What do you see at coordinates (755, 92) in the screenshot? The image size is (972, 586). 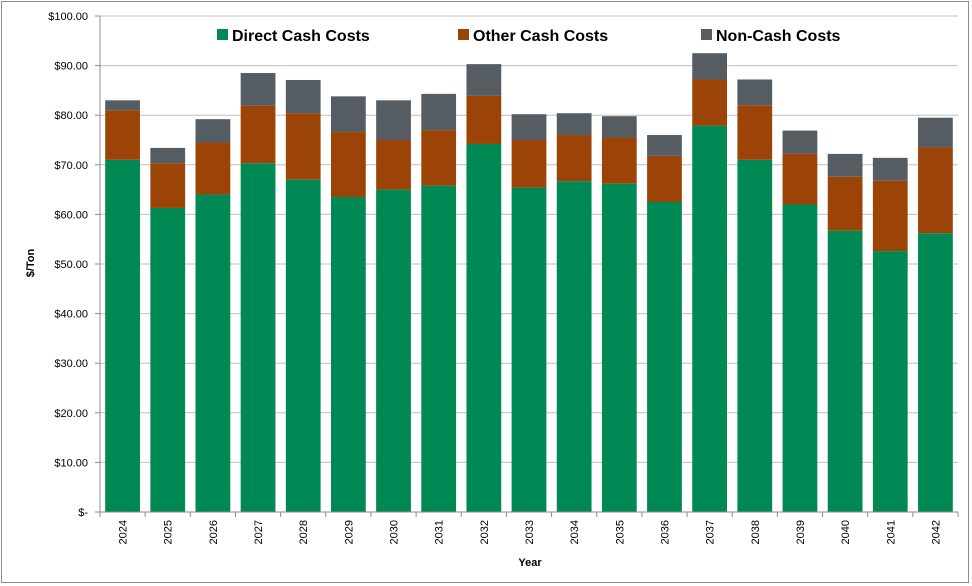 I see `bar-non-cash-costs-2038` at bounding box center [755, 92].